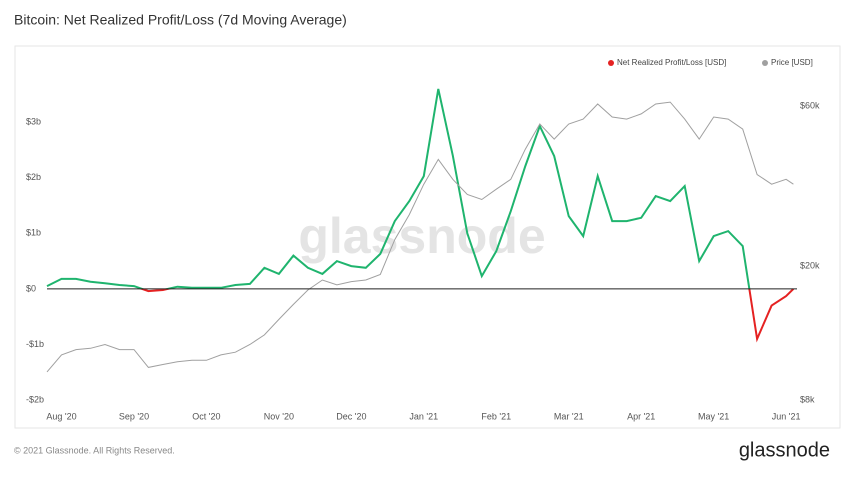 This screenshot has width=854, height=480. I want to click on logo: glassnode, so click(784, 450).